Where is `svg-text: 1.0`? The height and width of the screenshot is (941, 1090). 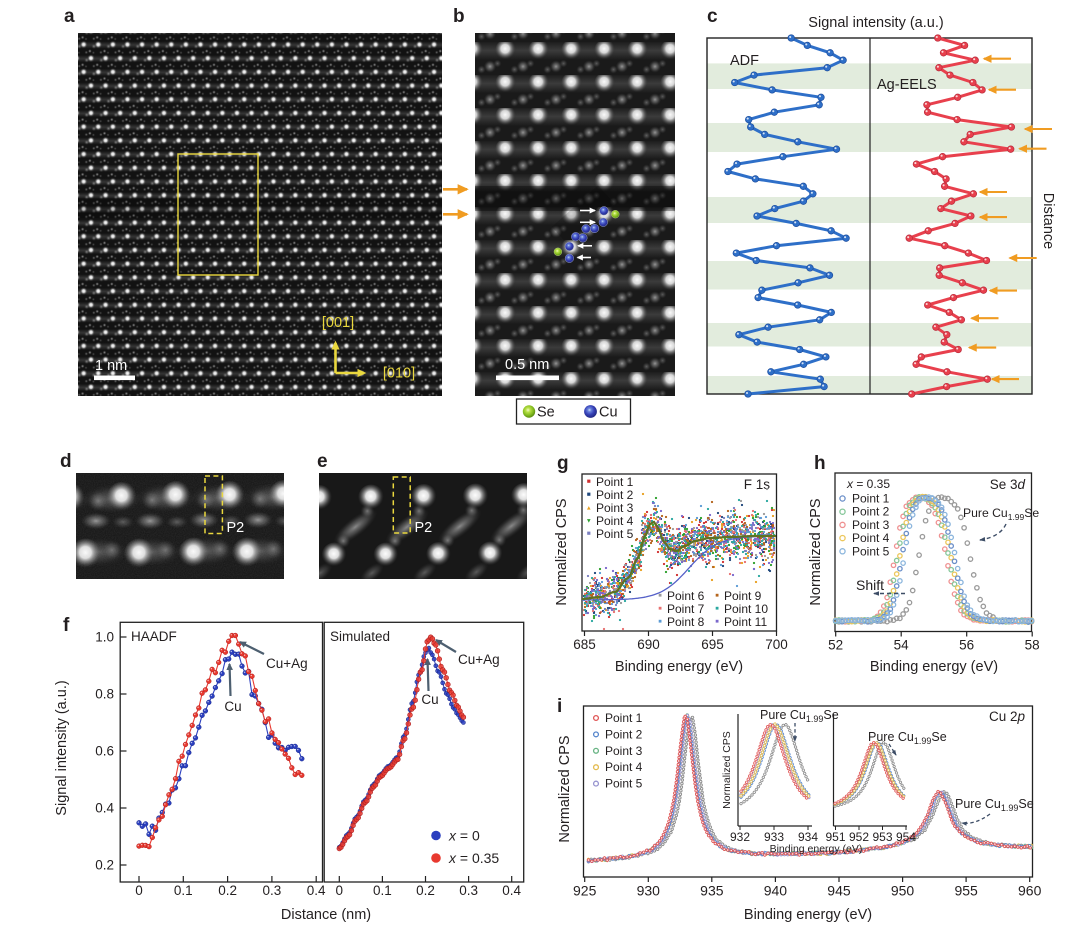 svg-text: 1.0 is located at coordinates (104, 637).